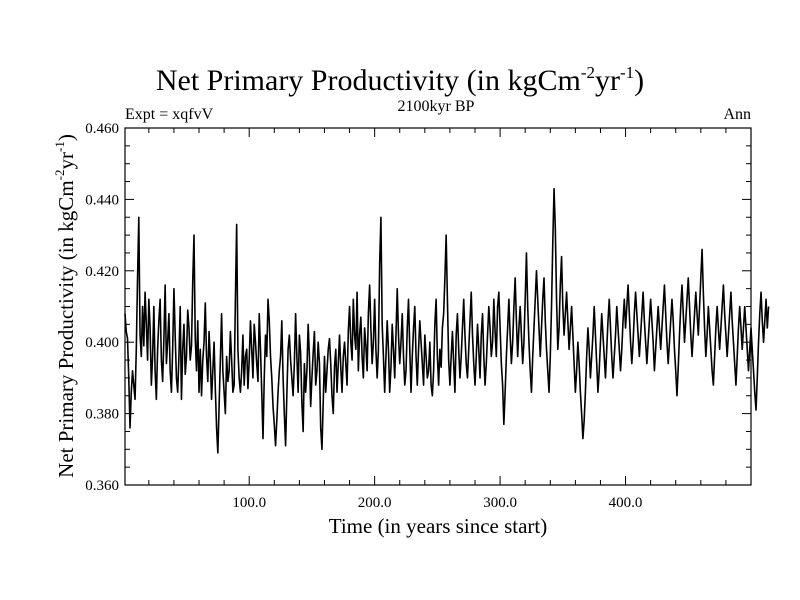  I want to click on x-tick-label: 100.0, so click(249, 503).